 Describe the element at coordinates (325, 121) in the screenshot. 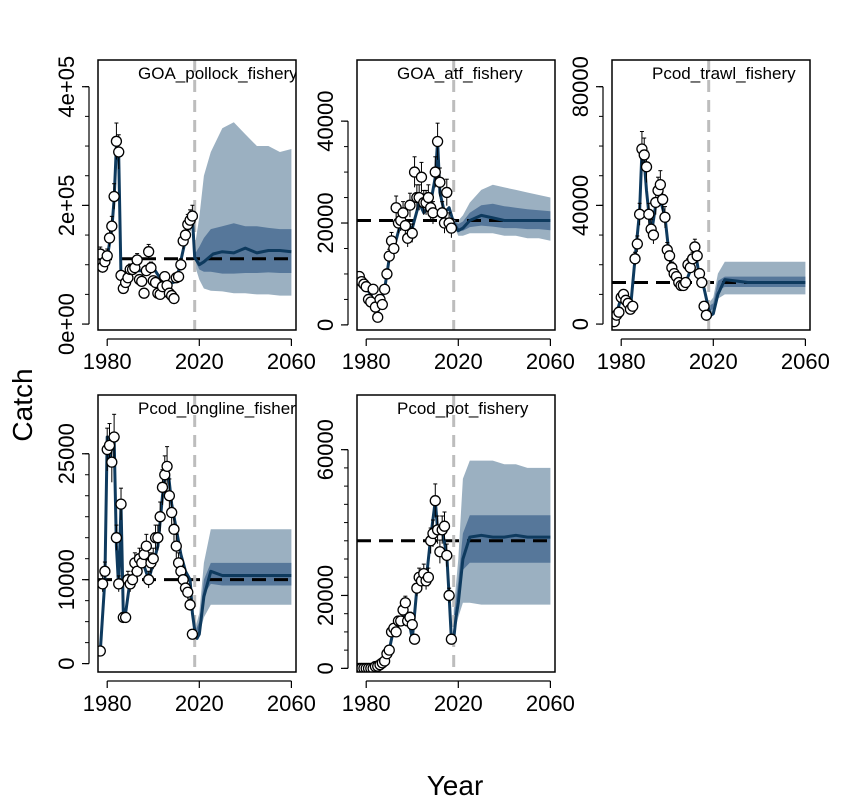

I see `y-tick-label: 40000` at that location.